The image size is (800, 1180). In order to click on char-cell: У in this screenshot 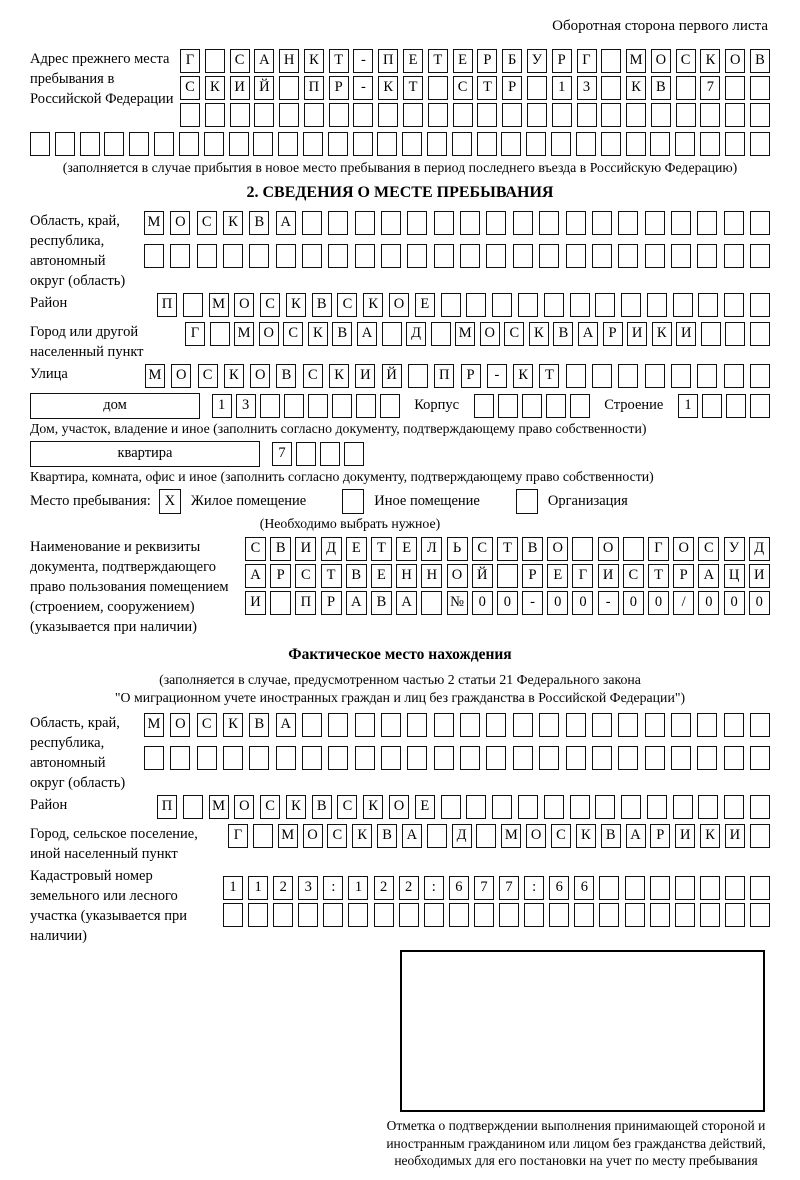, I will do `click(536, 61)`.